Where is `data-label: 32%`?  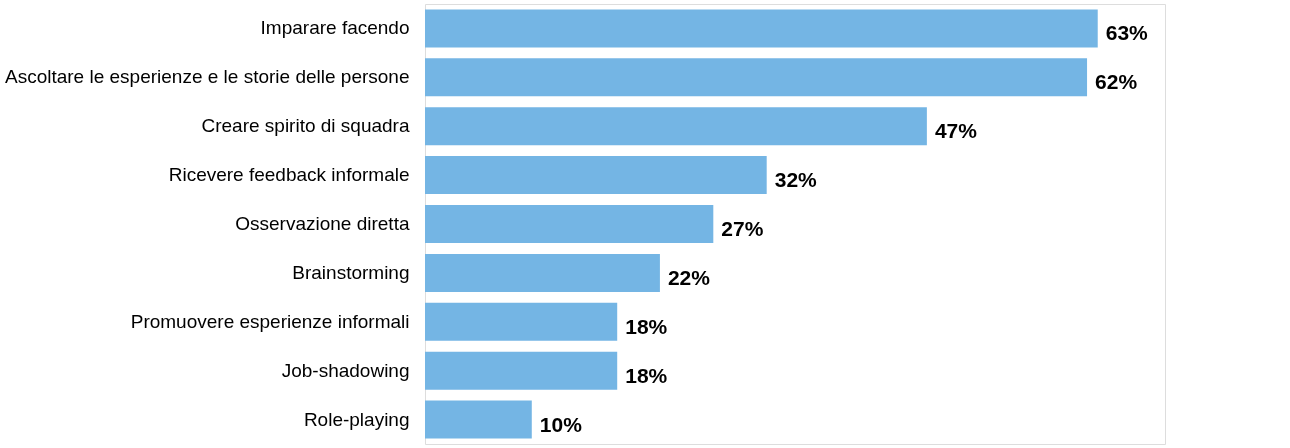
data-label: 32% is located at coordinates (796, 180).